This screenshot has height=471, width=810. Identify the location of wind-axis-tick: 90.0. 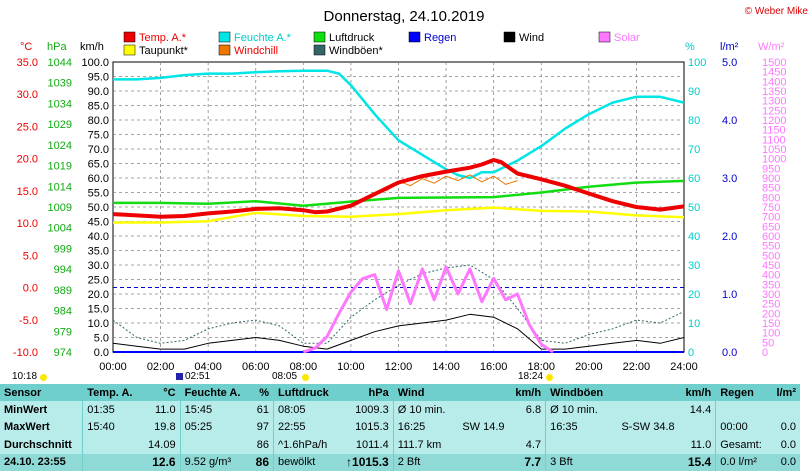
(98, 92).